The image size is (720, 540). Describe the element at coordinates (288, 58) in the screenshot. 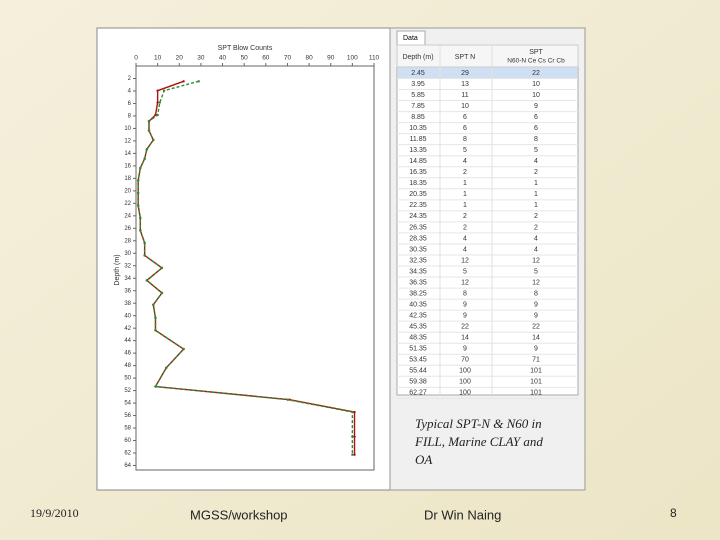

I see `x-tick-label: 70` at that location.